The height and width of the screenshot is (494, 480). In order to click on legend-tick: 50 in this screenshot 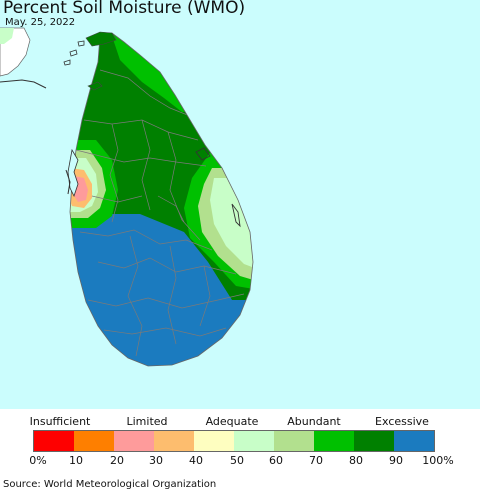, I will do `click(237, 460)`.